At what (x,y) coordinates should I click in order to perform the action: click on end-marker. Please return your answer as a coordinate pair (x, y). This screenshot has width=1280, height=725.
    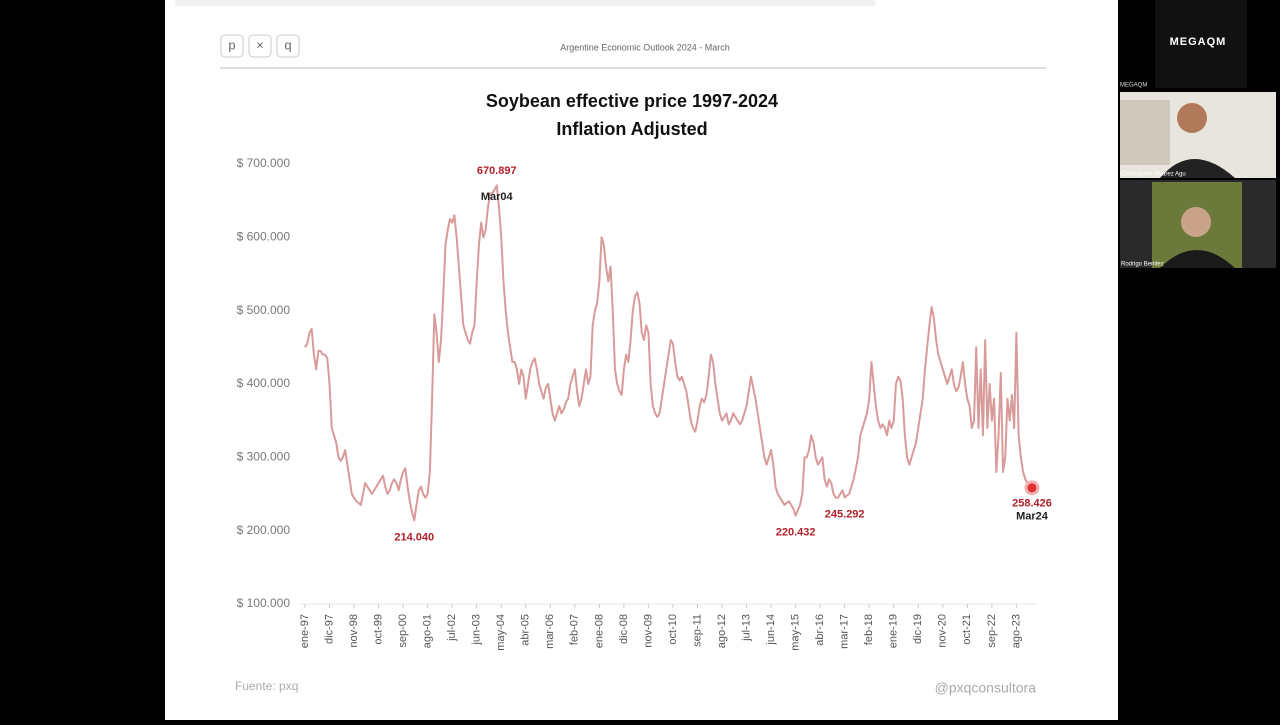
    Looking at the image, I should click on (1032, 488).